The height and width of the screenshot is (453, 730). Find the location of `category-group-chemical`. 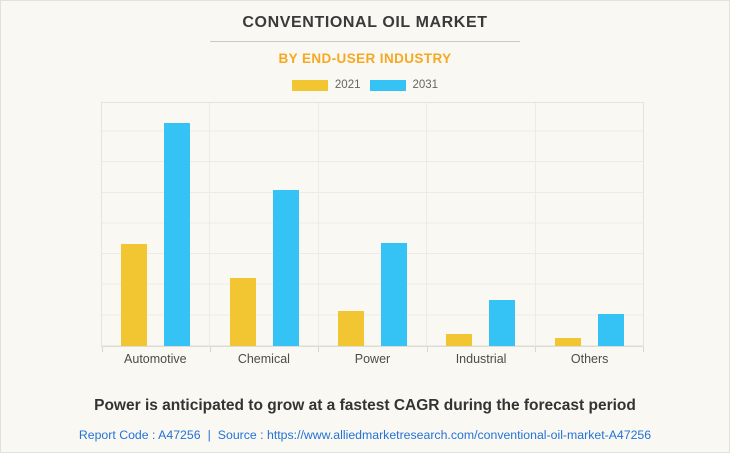

category-group-chemical is located at coordinates (264, 224).